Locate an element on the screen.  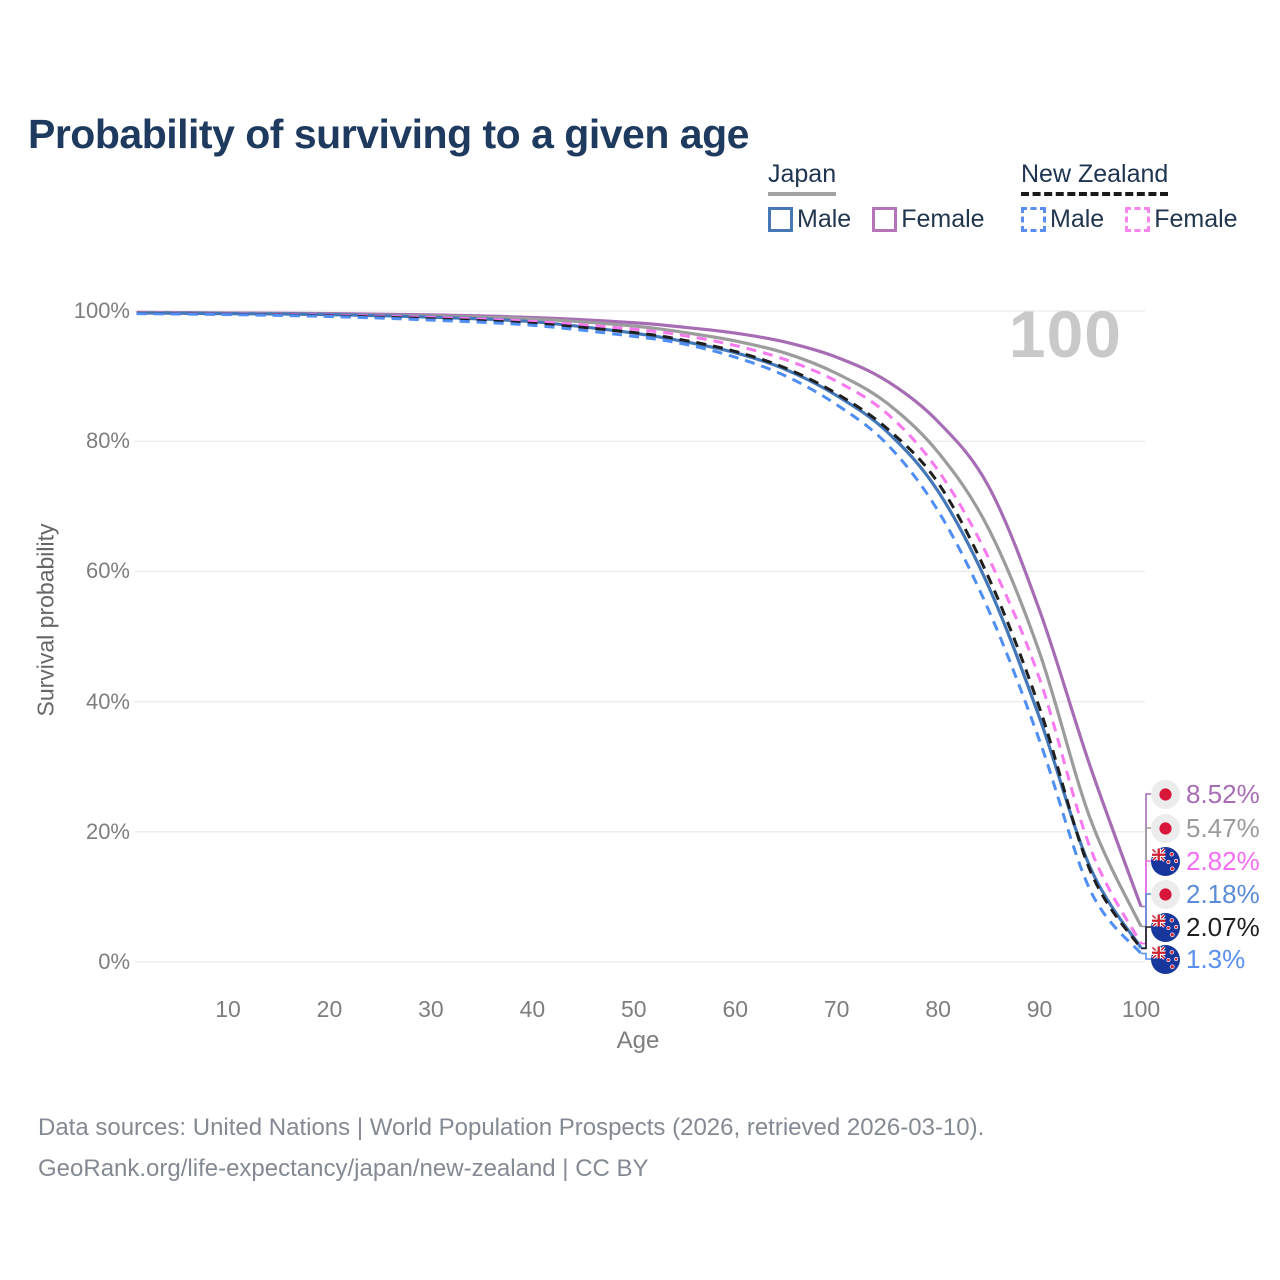
end-label-value: 2.82% is located at coordinates (1223, 861).